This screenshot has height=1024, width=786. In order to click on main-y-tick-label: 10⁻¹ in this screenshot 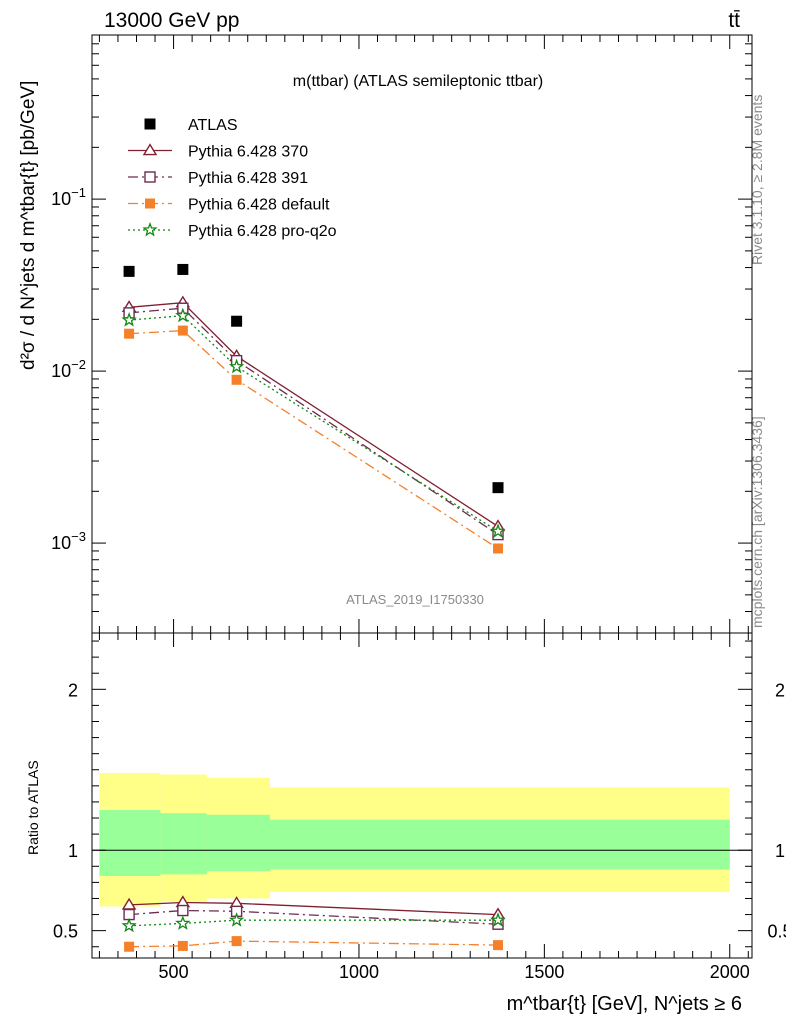, I will do `click(68, 197)`.